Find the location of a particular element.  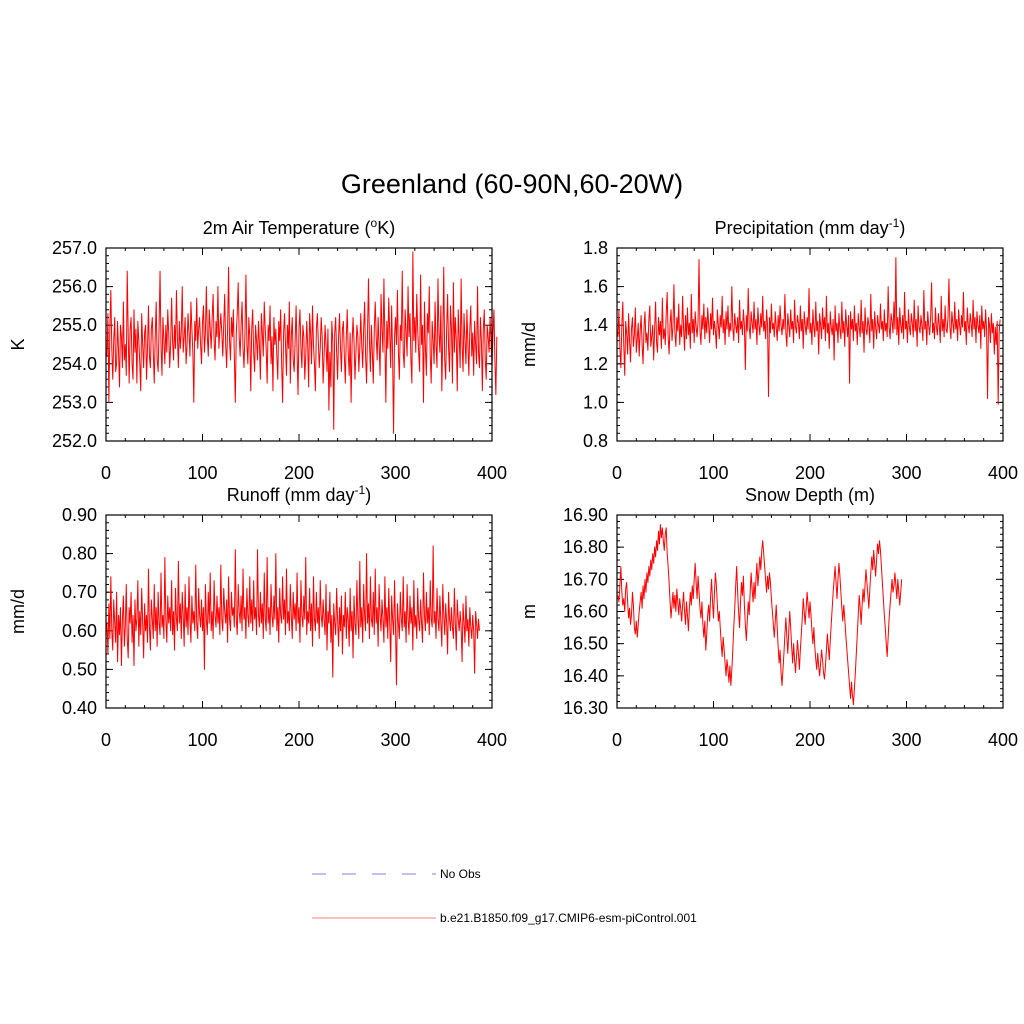

y-tick-label: 256.0 is located at coordinates (74, 287).